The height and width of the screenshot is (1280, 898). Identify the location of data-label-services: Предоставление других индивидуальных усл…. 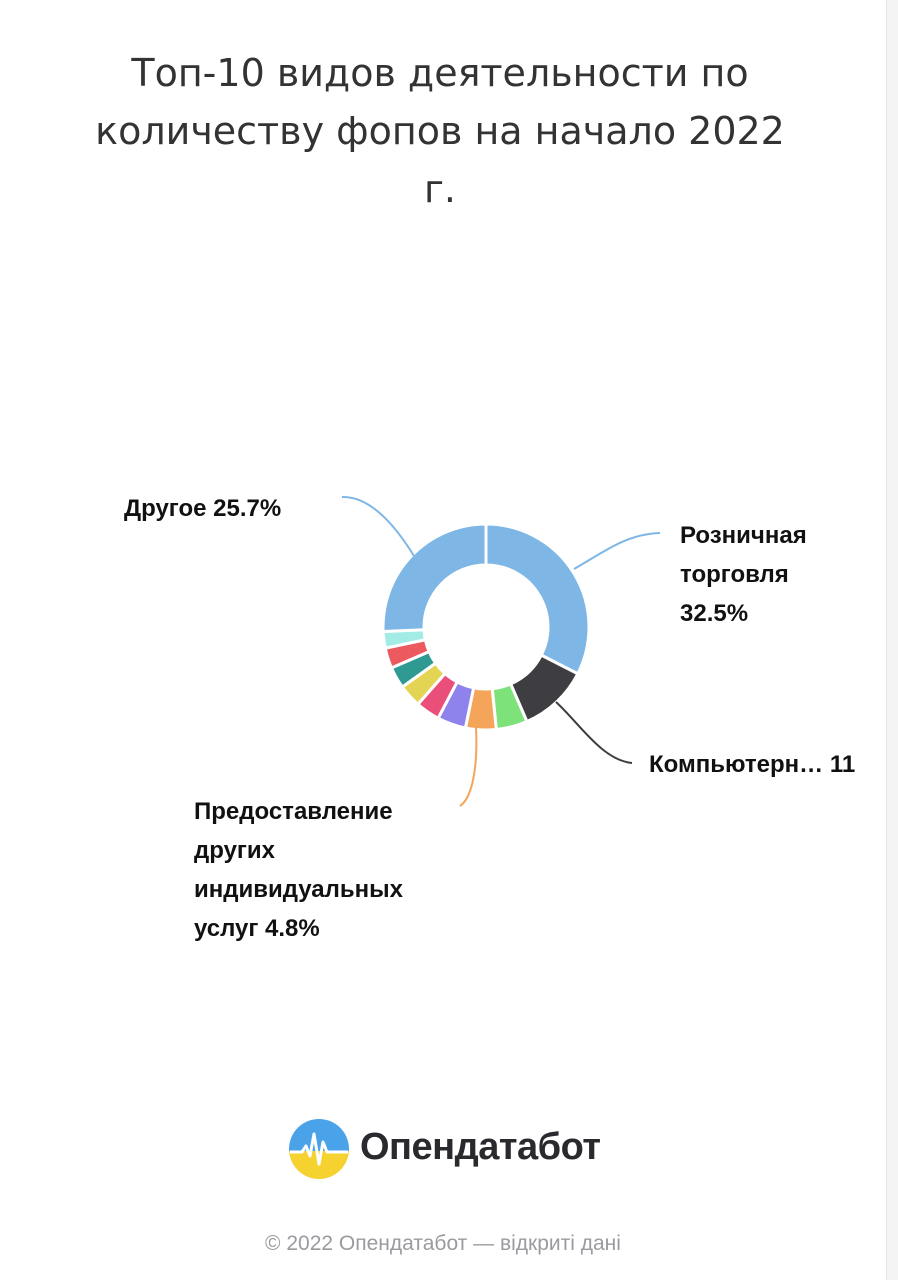
(298, 870).